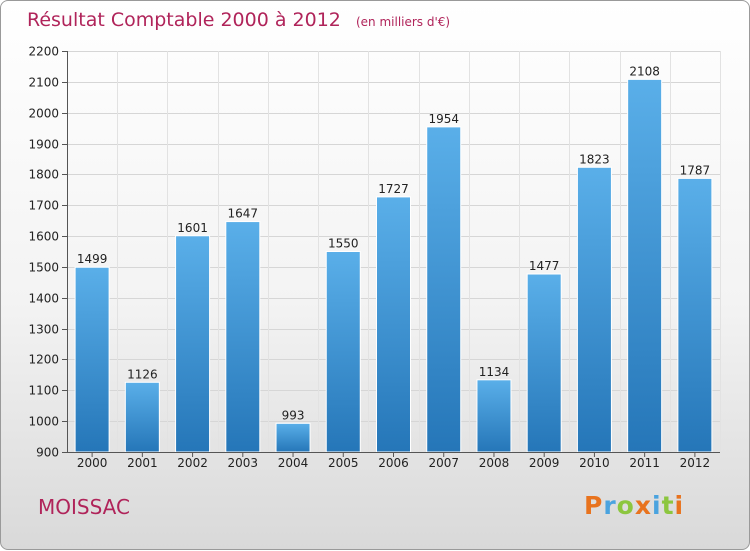 The height and width of the screenshot is (551, 750). What do you see at coordinates (43, 299) in the screenshot?
I see `y-tick-label: 1400` at bounding box center [43, 299].